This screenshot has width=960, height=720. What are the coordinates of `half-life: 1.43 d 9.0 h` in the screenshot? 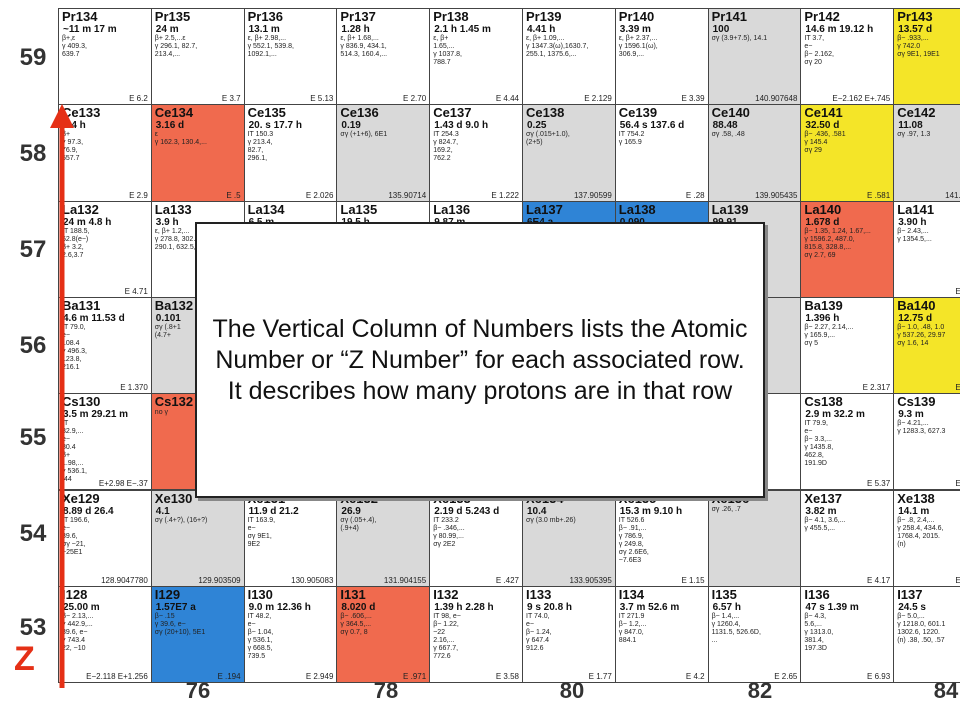 It's located at (461, 126).